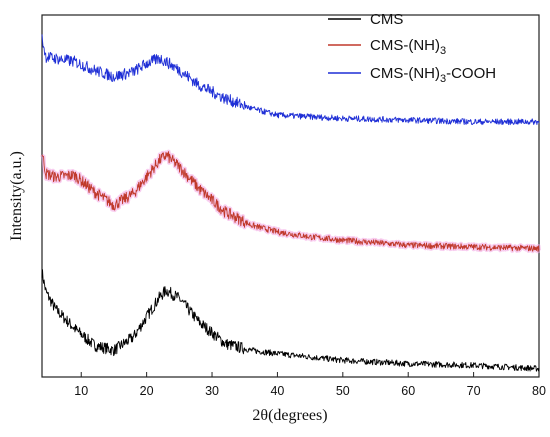  I want to click on legend: CMS CMS-(NH)3 CMS-(NH)3-COOH, so click(412, 48).